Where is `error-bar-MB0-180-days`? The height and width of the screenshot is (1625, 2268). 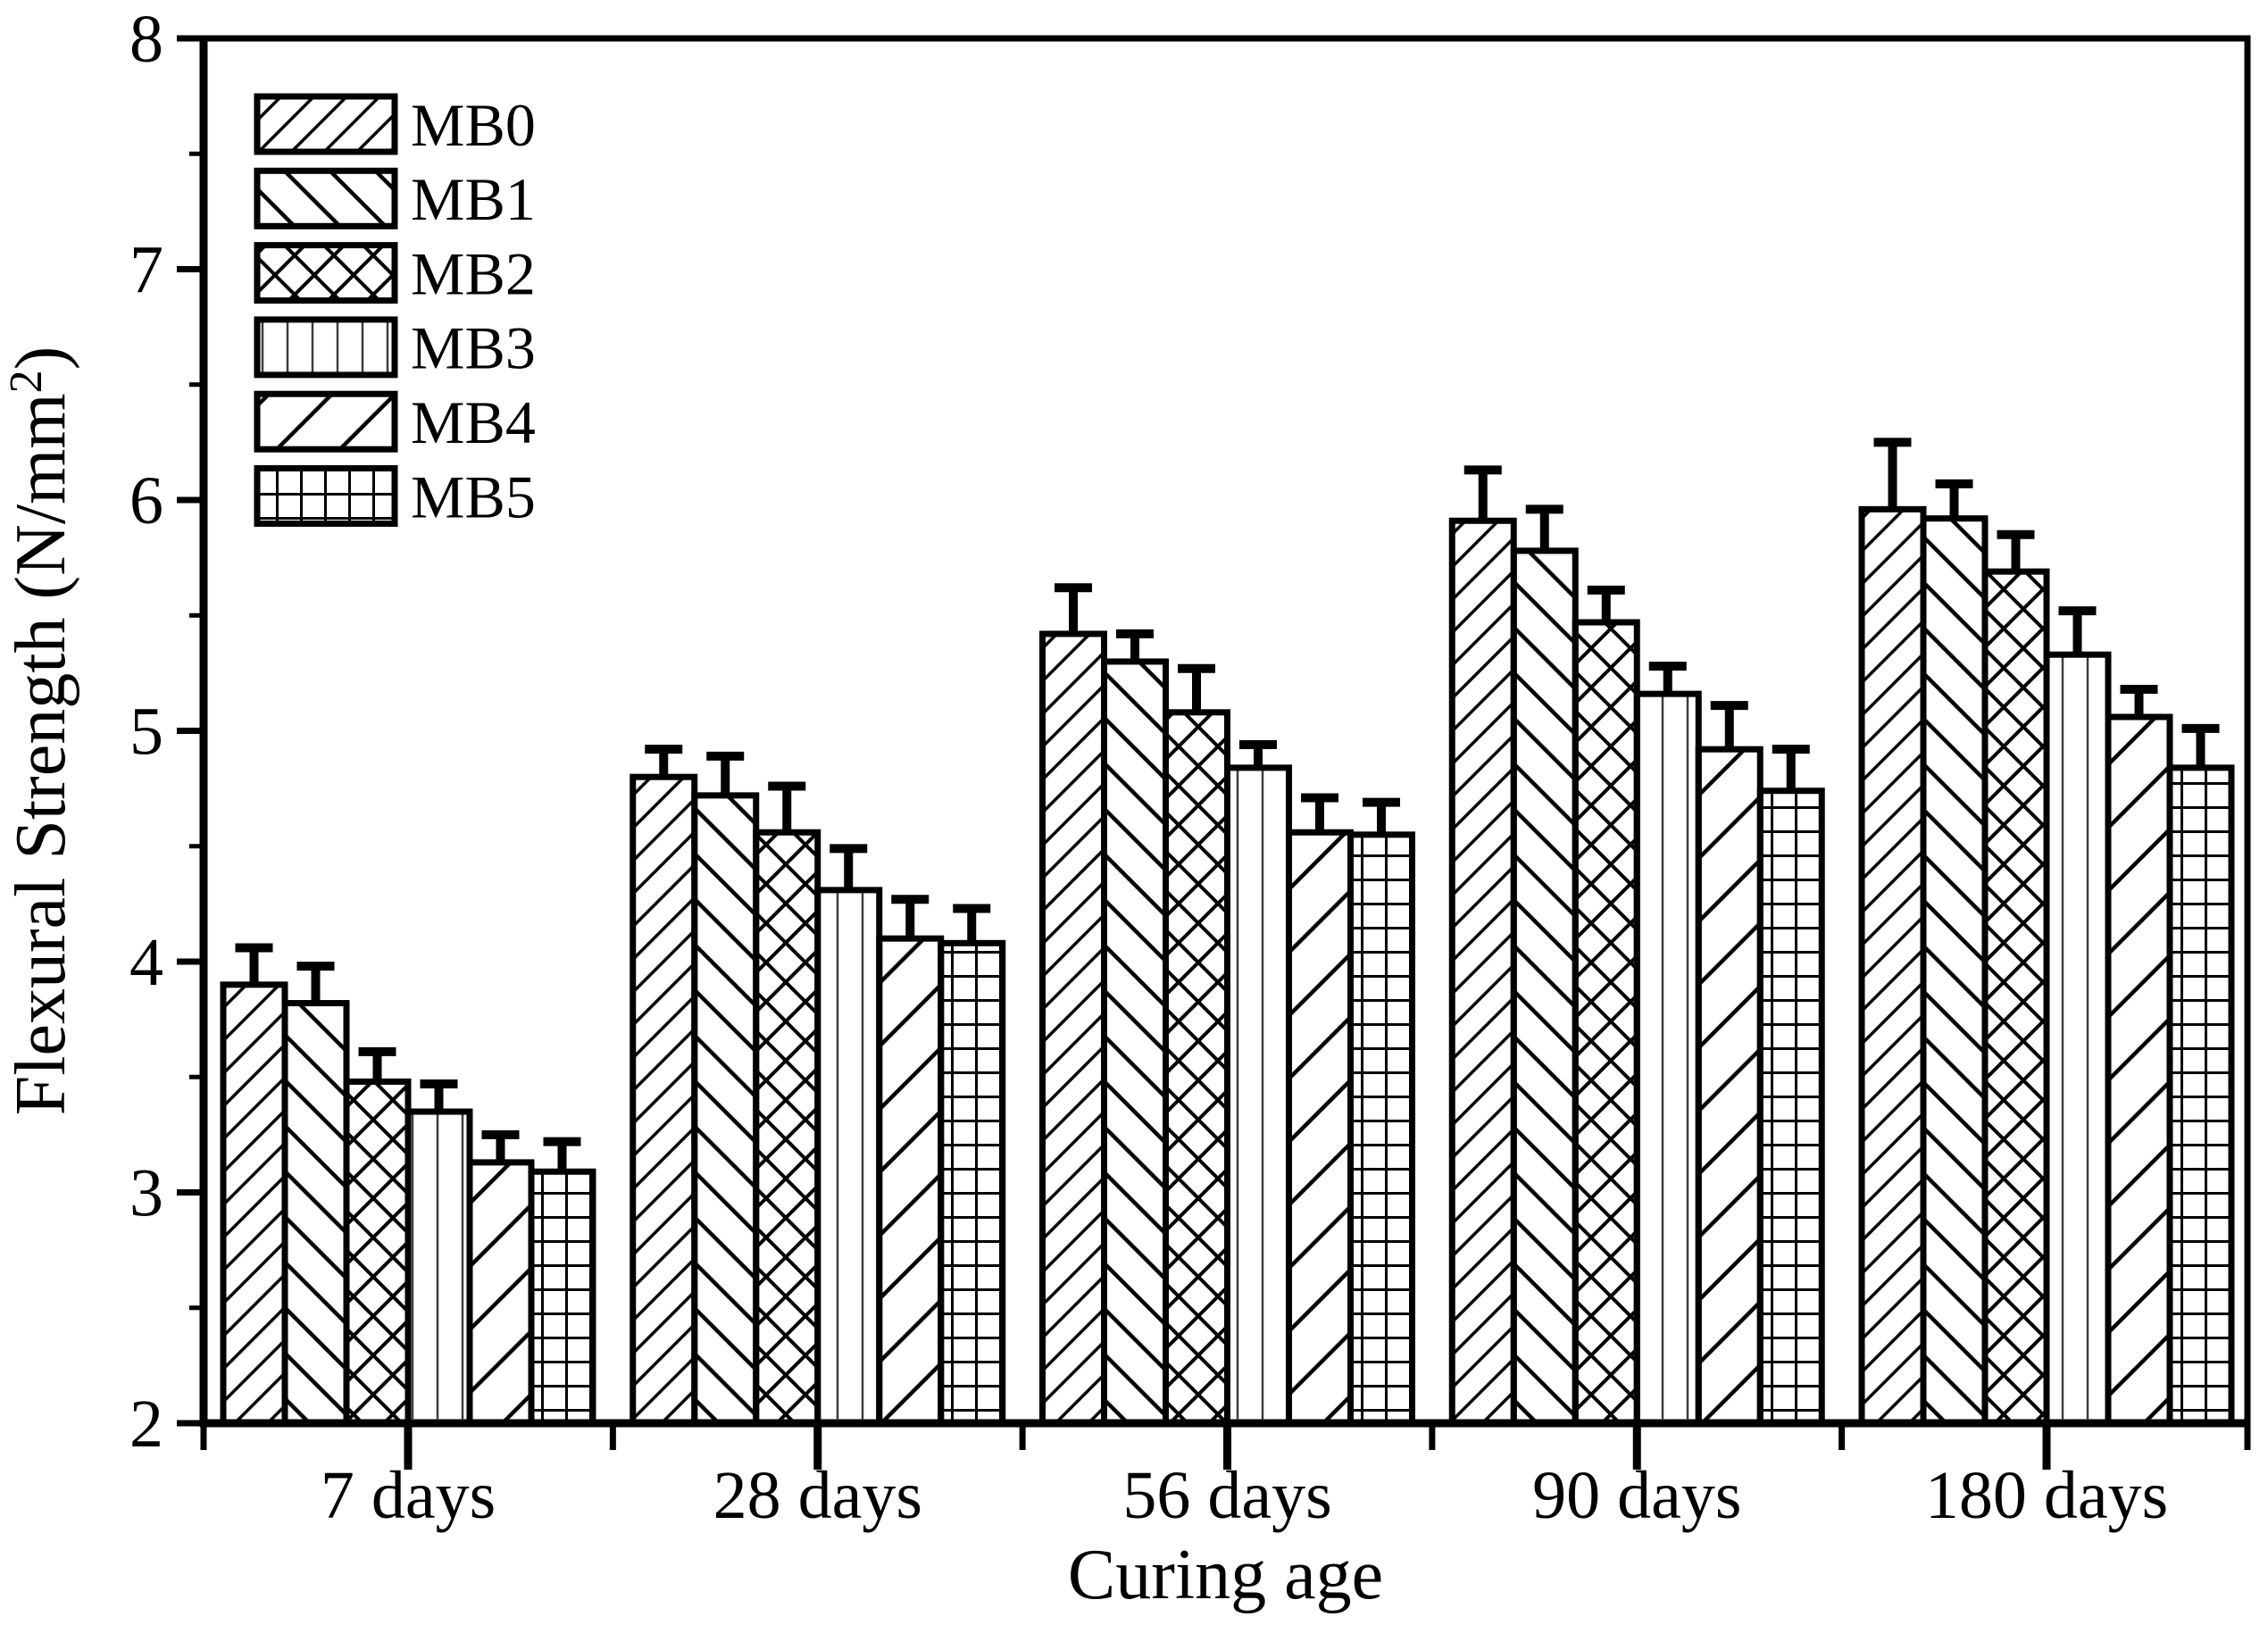
error-bar-MB0-180-days is located at coordinates (1892, 474).